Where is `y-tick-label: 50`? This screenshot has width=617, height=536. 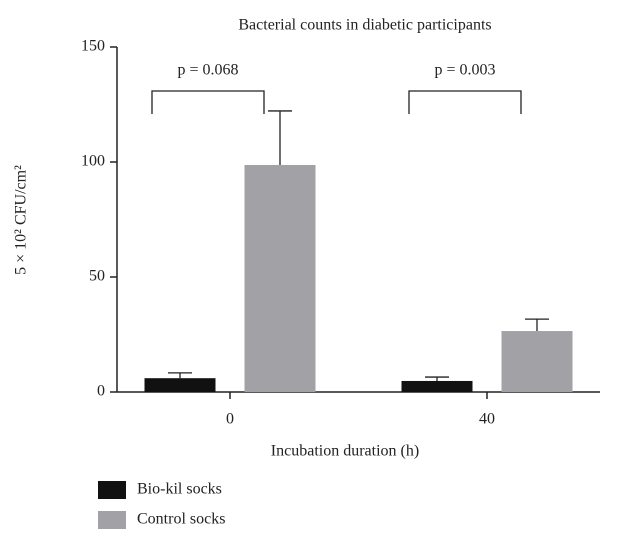 y-tick-label: 50 is located at coordinates (97, 276).